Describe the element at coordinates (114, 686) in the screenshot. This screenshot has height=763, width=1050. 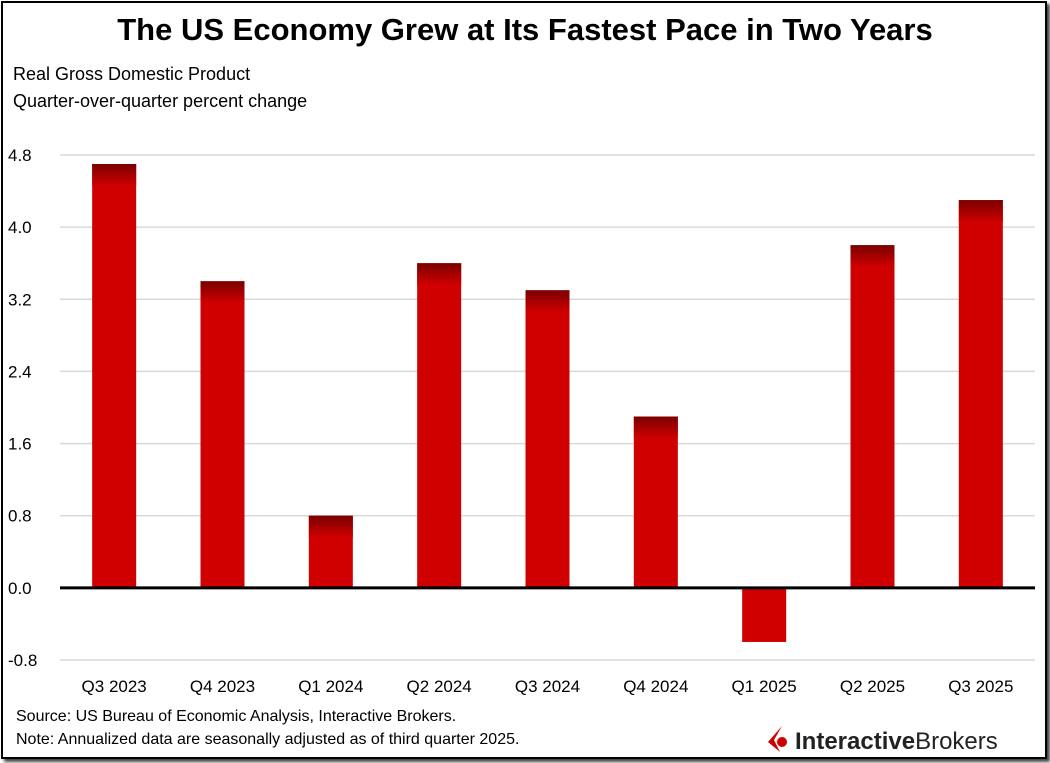
I see `x-tick-label: Q3 2023` at that location.